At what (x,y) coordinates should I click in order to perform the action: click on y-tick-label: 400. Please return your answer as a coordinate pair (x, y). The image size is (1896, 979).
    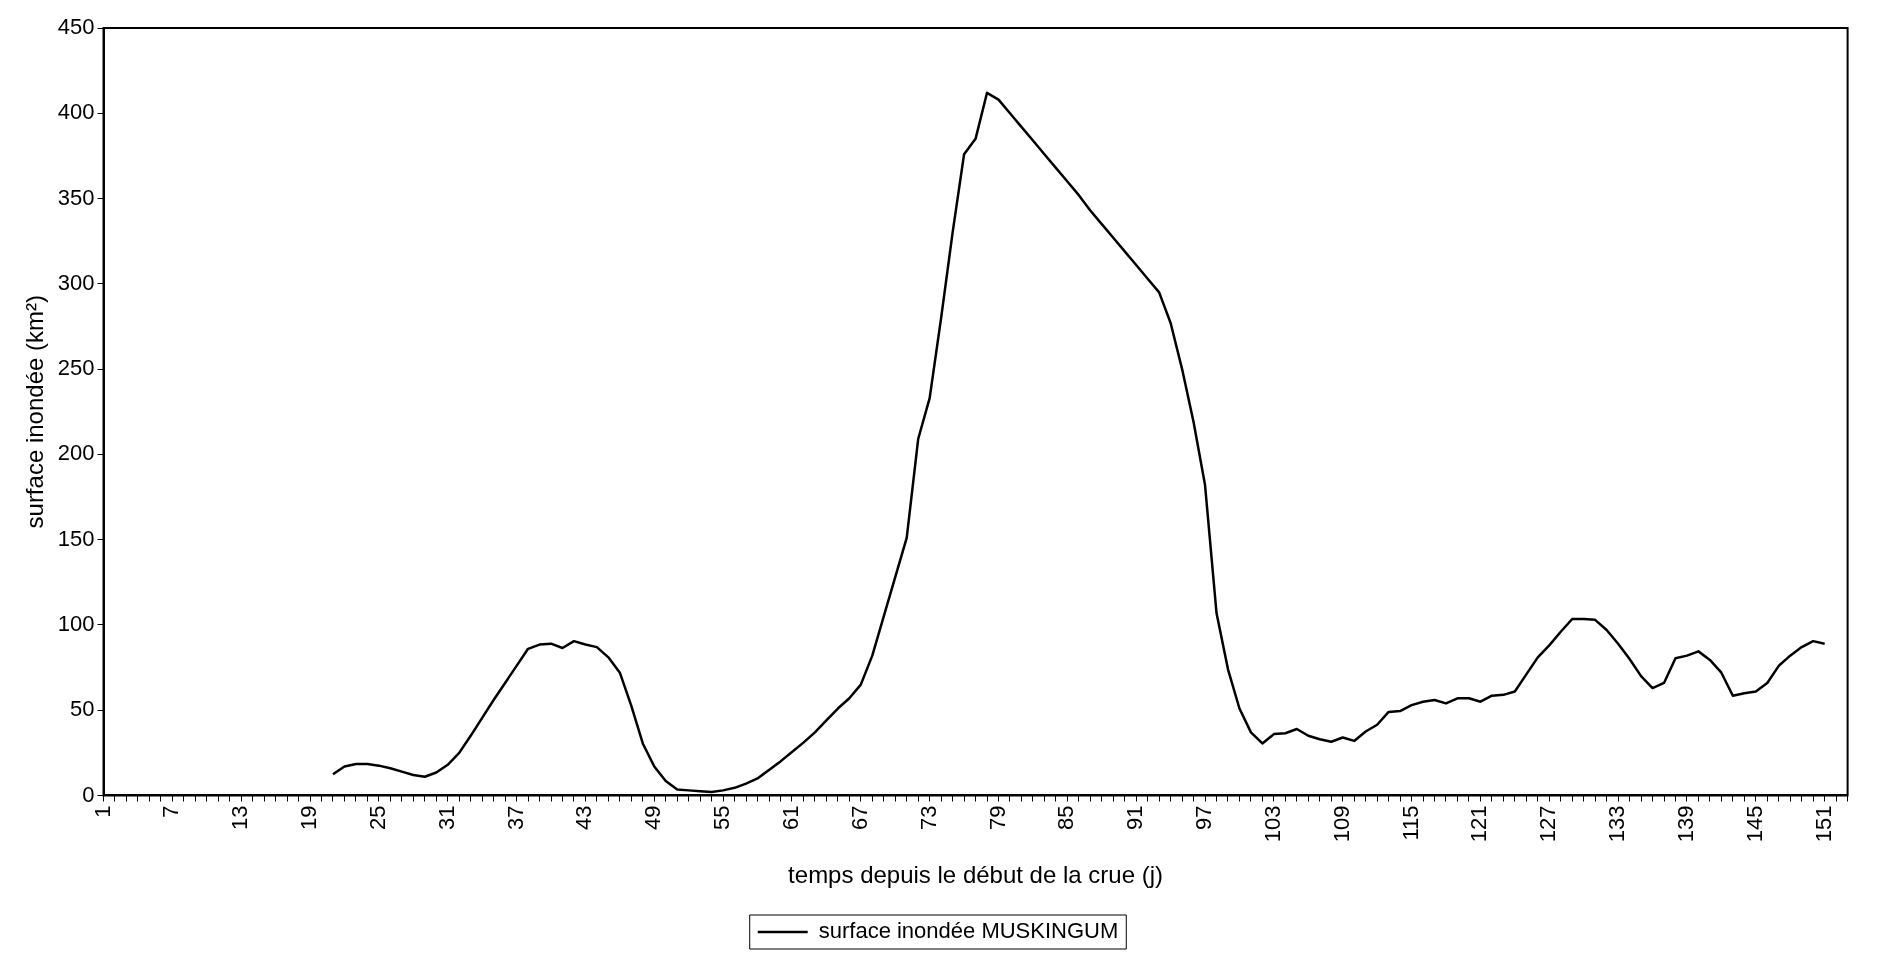
    Looking at the image, I should click on (76, 112).